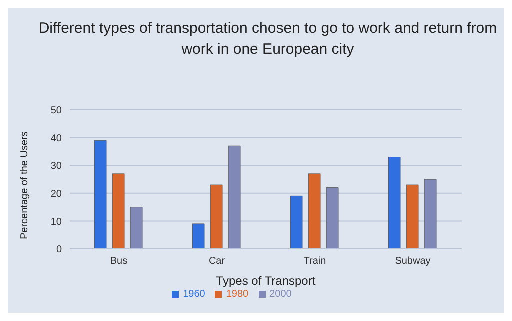  What do you see at coordinates (266, 281) in the screenshot?
I see `x-axis-title: Types of Transport` at bounding box center [266, 281].